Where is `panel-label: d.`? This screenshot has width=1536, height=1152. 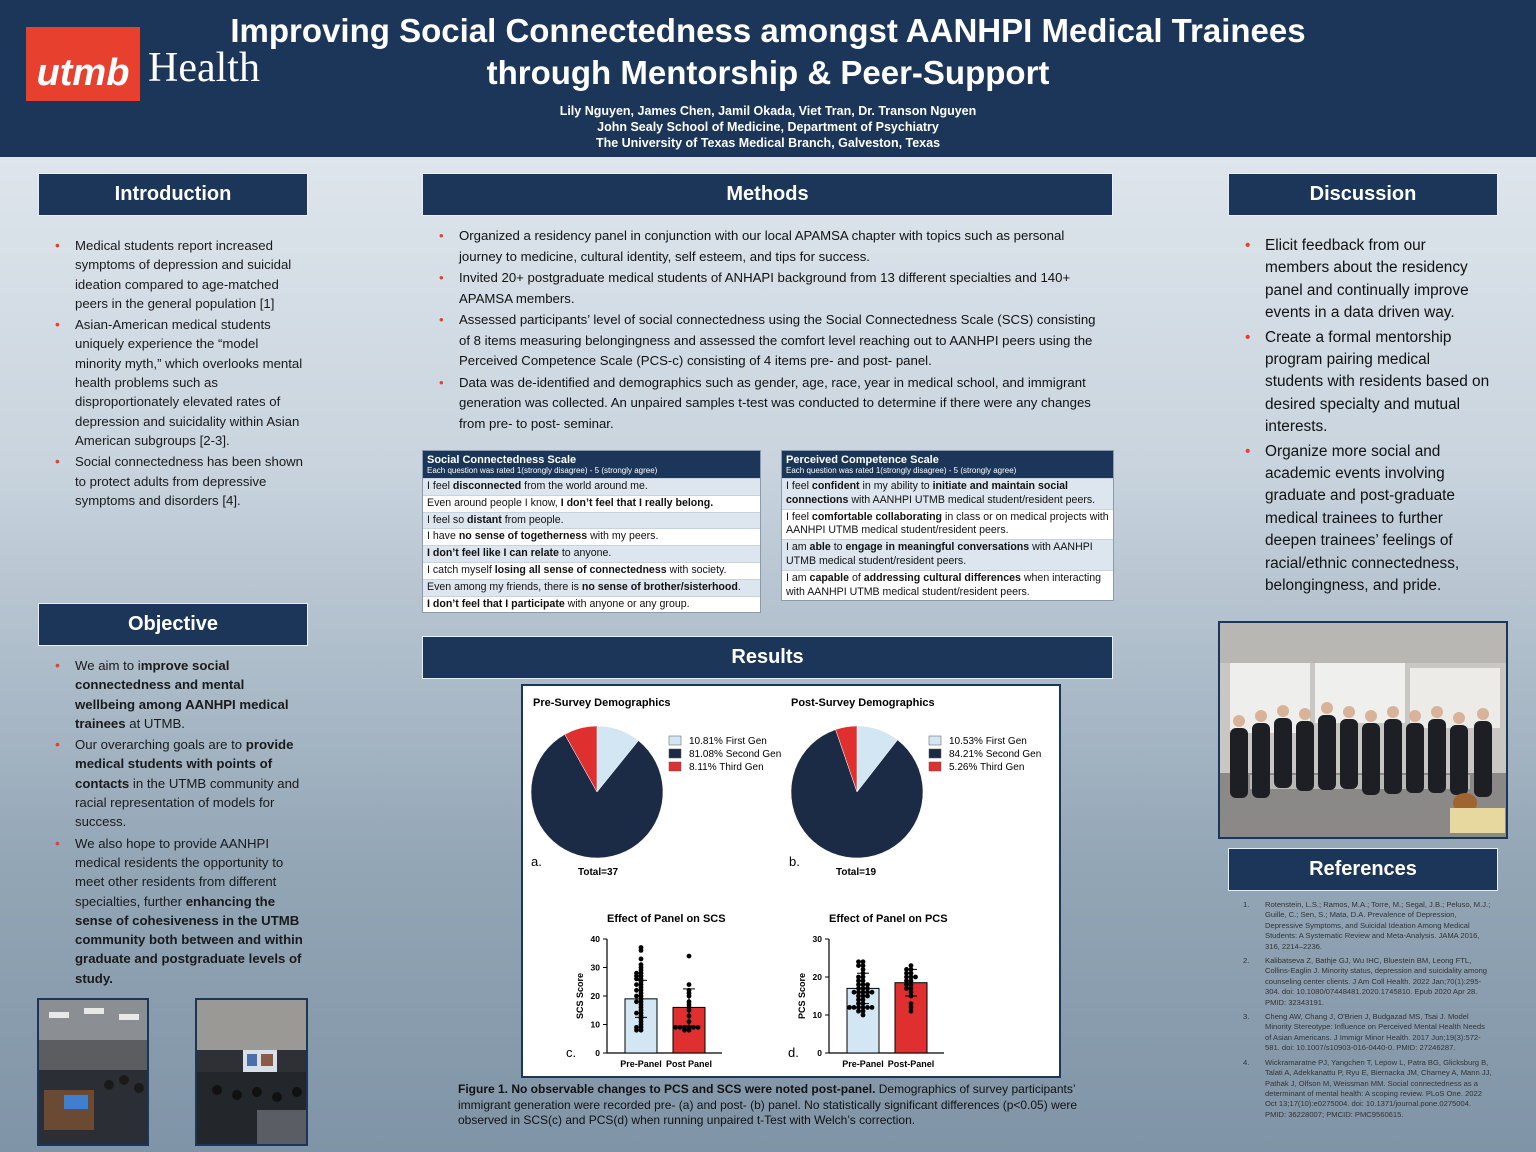 panel-label: d. is located at coordinates (793, 1052).